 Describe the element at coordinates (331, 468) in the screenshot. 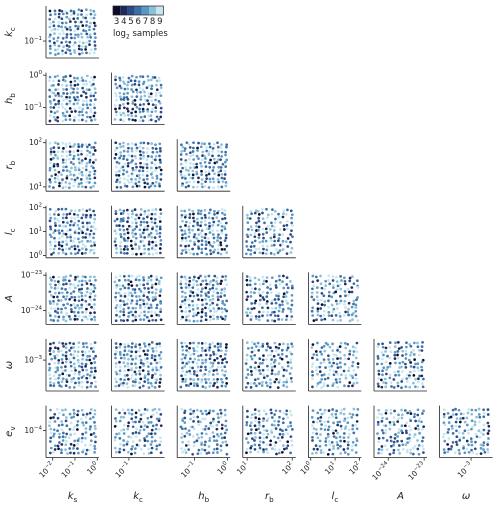

I see `x-tick-label: 101` at that location.